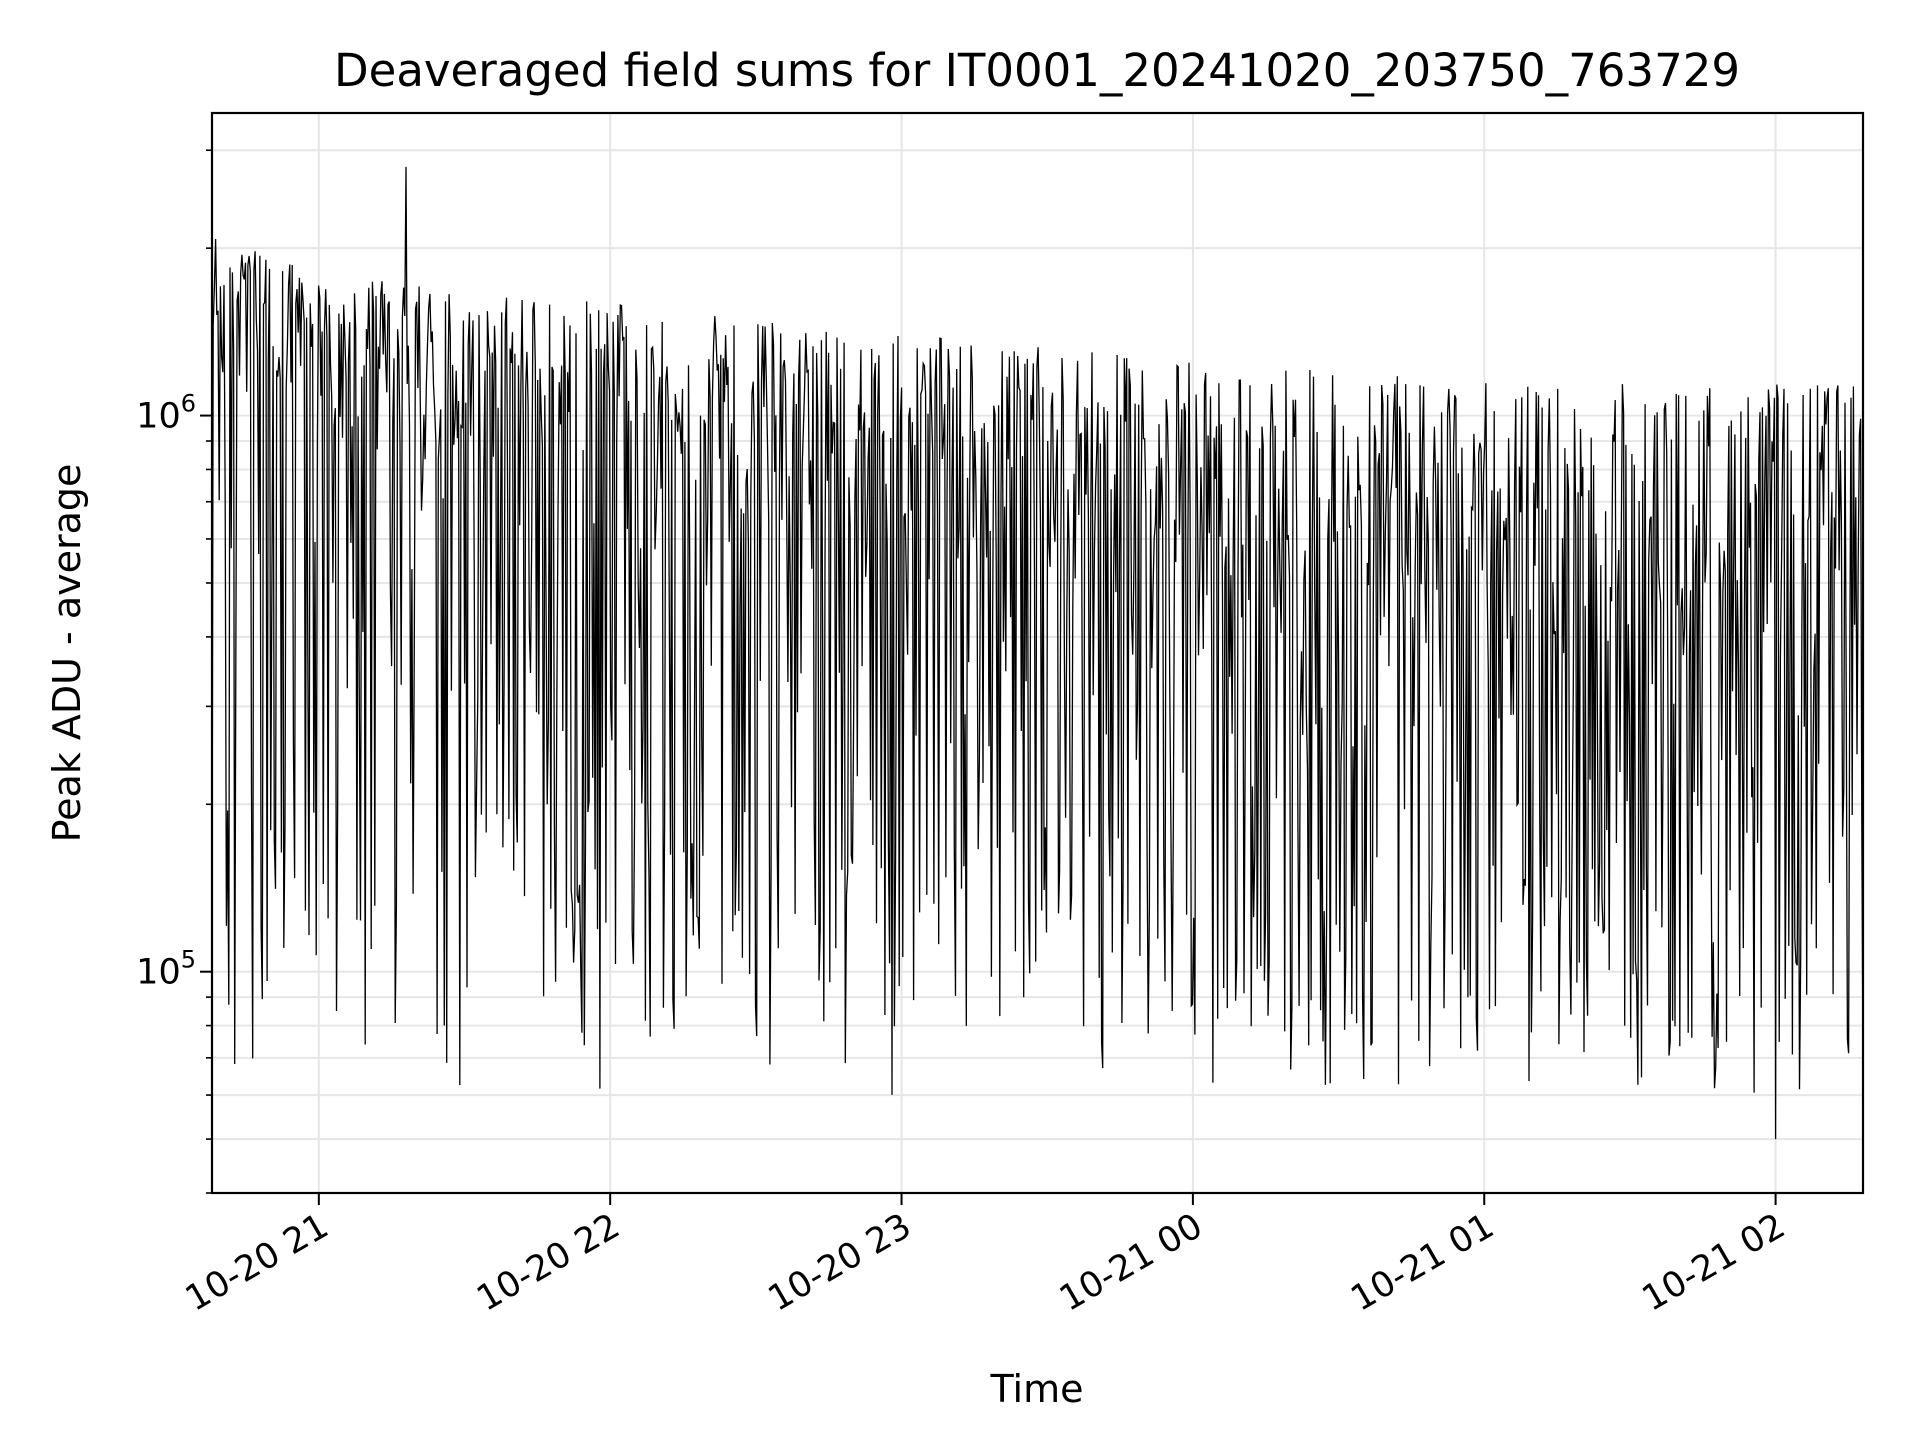 The image size is (1920, 1440). I want to click on y-tick-label: 10⁶, so click(166, 413).